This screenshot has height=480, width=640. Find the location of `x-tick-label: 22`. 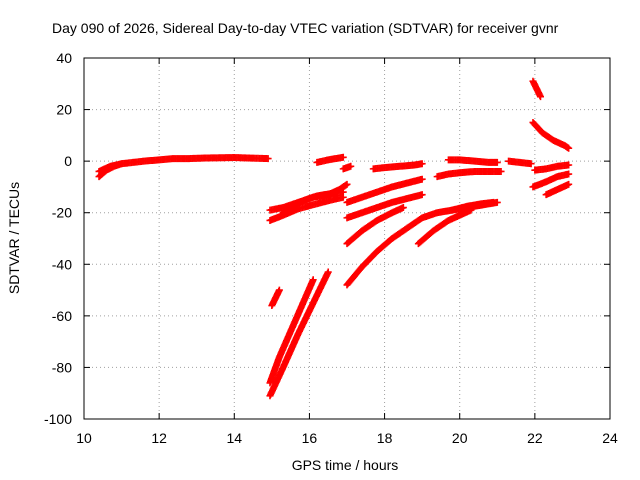

x-tick-label: 22 is located at coordinates (535, 438).